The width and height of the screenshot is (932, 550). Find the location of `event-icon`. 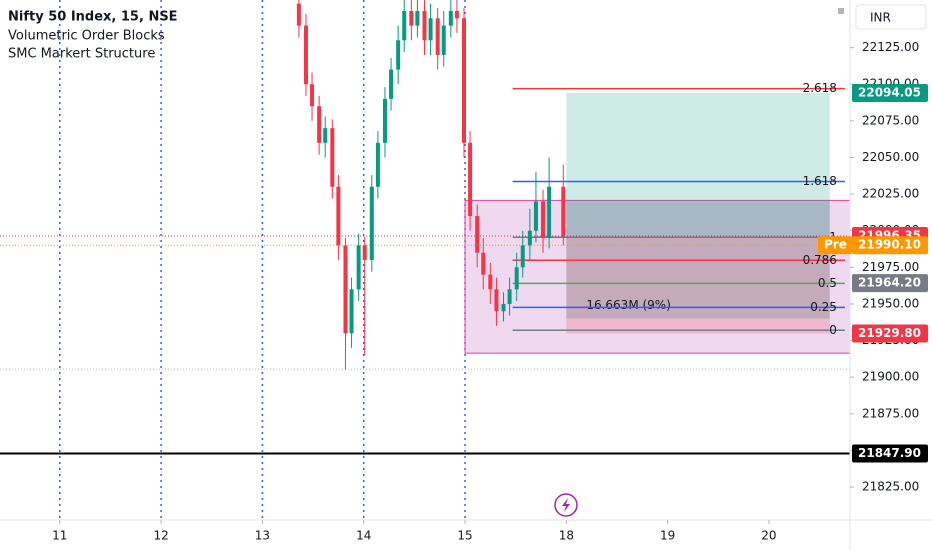

event-icon is located at coordinates (566, 505).